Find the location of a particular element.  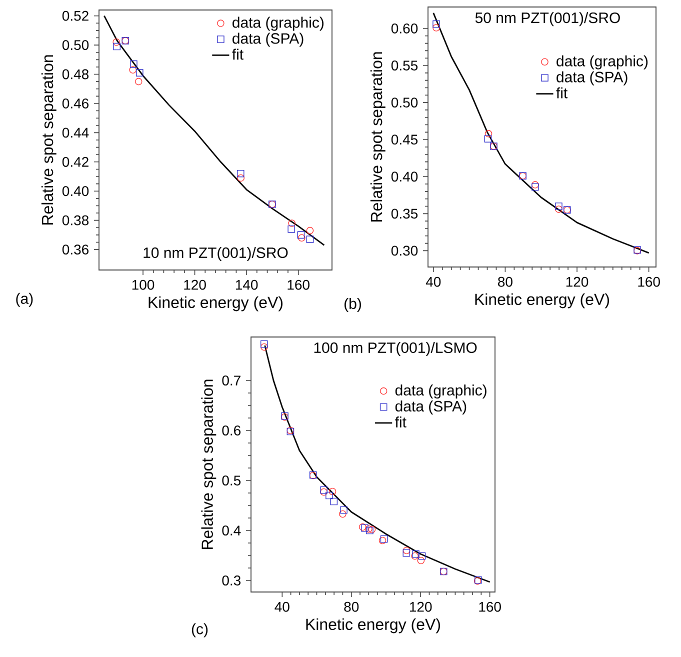

y-tick-label: 0.30 is located at coordinates (404, 251).